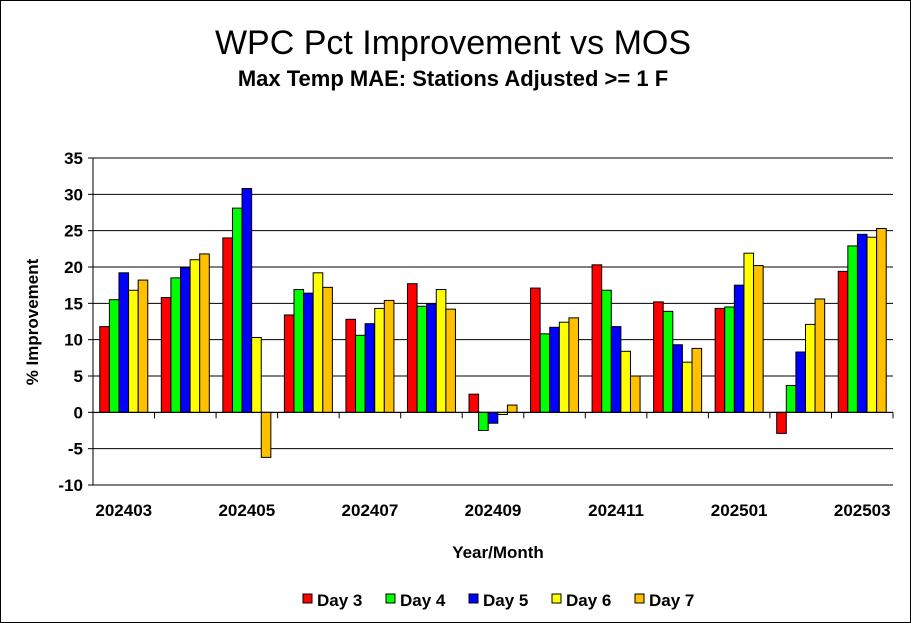 This screenshot has height=623, width=911. Describe the element at coordinates (78, 412) in the screenshot. I see `y-tick-label: 0` at that location.